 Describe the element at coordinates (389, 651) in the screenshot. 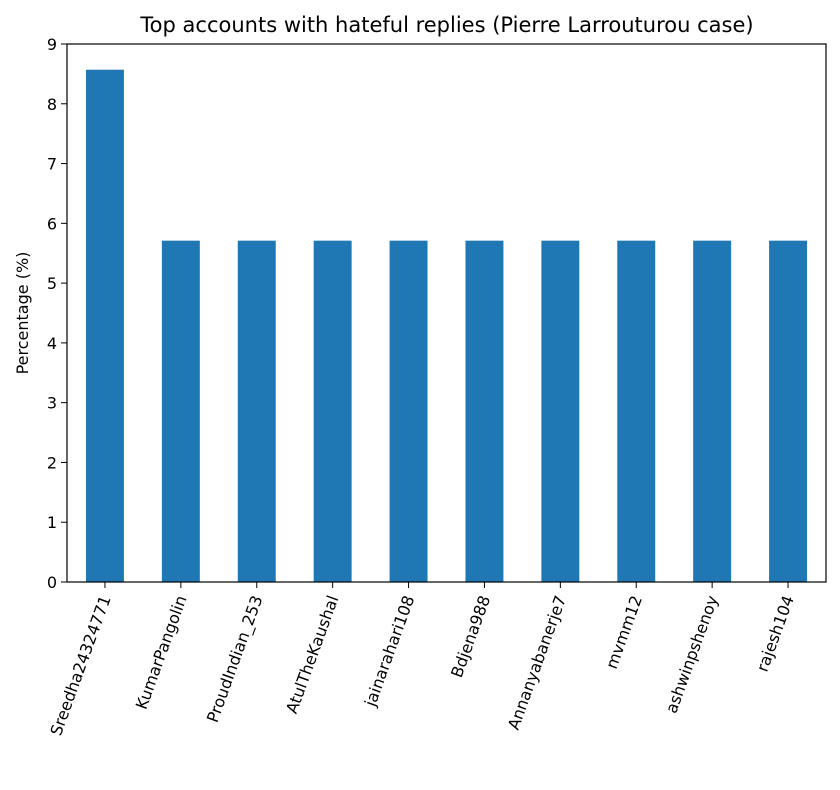

I see `x-tick-label: jainarahari108` at that location.